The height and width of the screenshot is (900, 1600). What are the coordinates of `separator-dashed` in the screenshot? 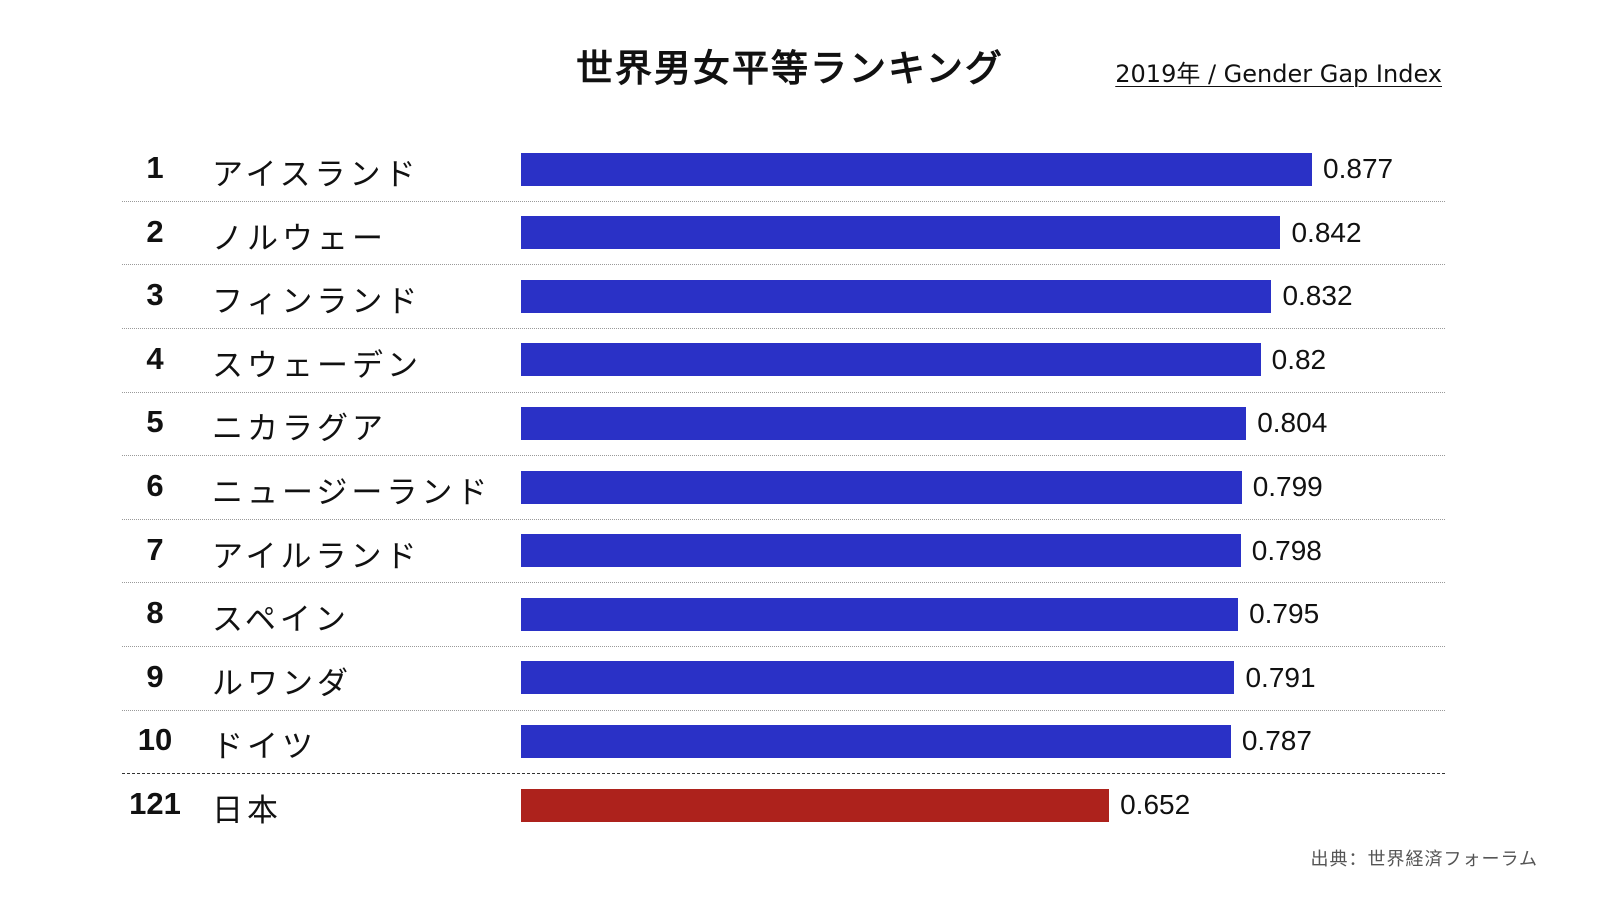 It's located at (783, 774).